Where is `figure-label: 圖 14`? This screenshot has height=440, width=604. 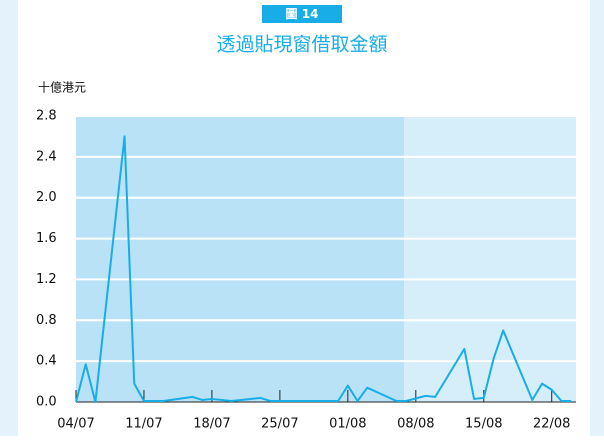 figure-label: 圖 14 is located at coordinates (302, 14).